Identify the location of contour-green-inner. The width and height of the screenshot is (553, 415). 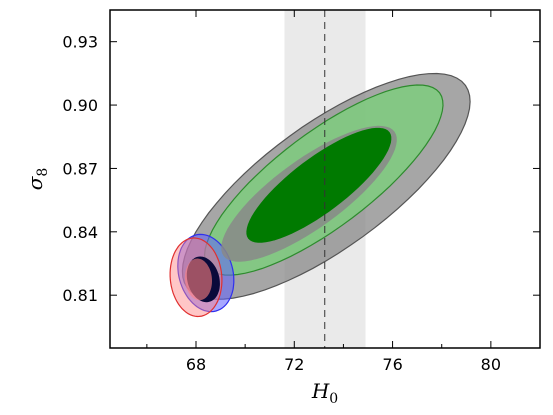
(319, 185).